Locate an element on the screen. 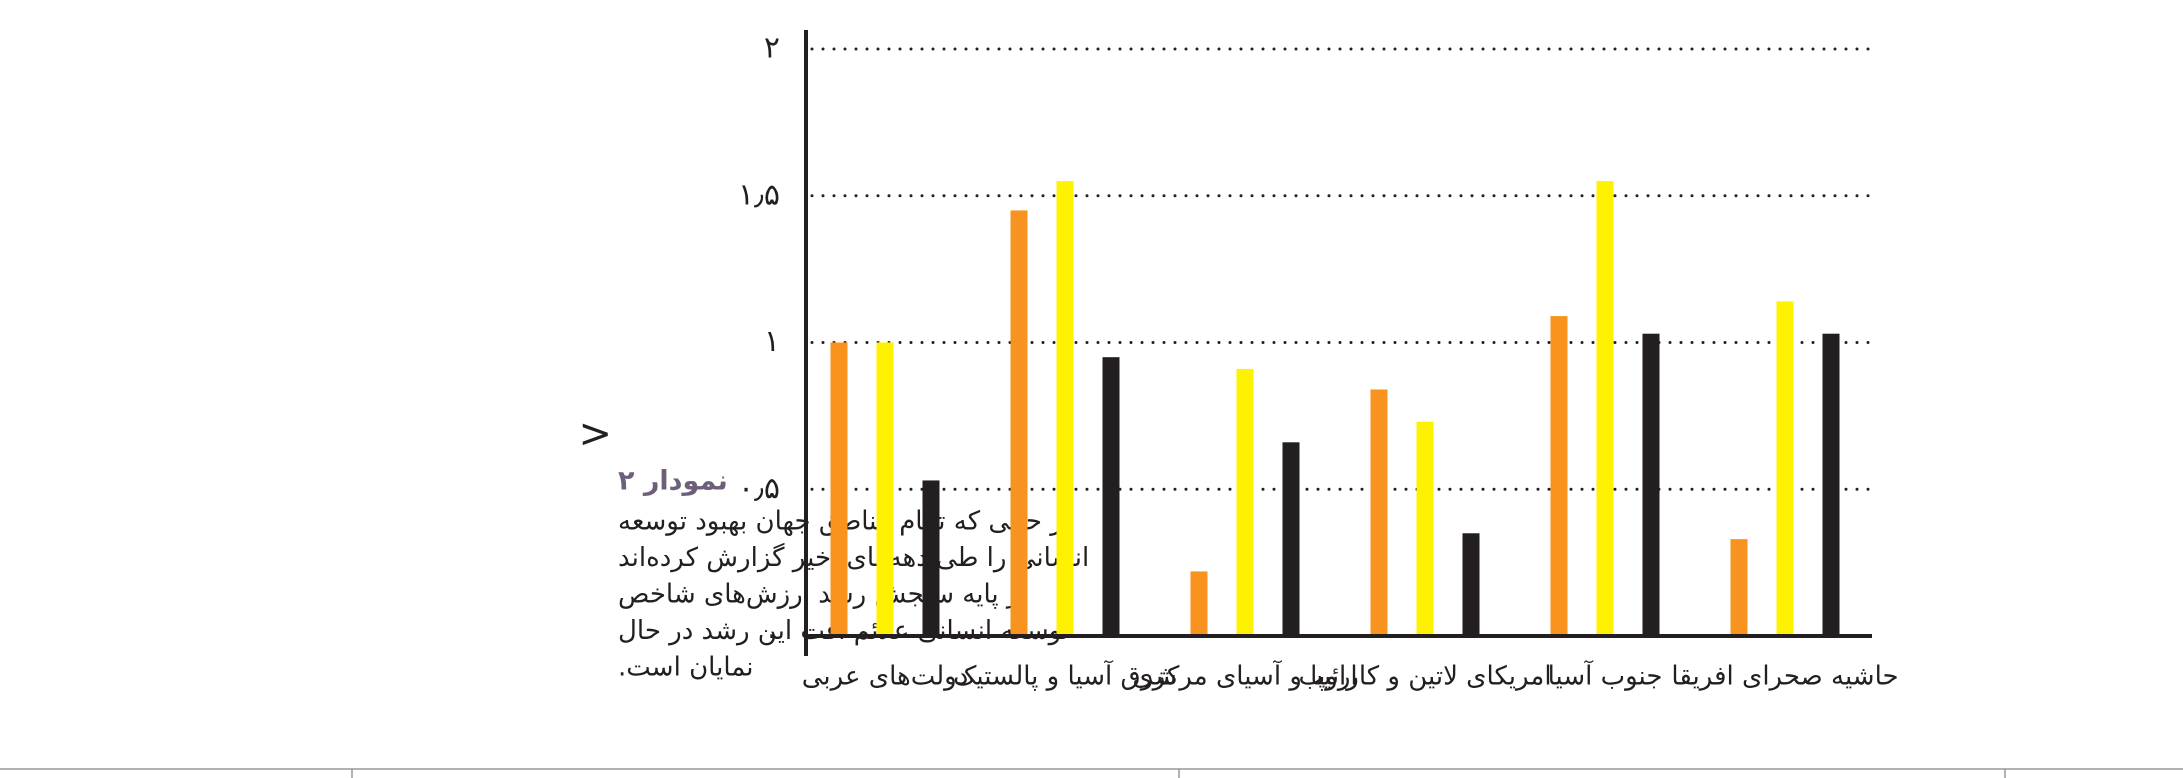 This screenshot has height=778, width=2183. x-tick-label: حاشیه صحرای افریقا is located at coordinates (1784, 677).